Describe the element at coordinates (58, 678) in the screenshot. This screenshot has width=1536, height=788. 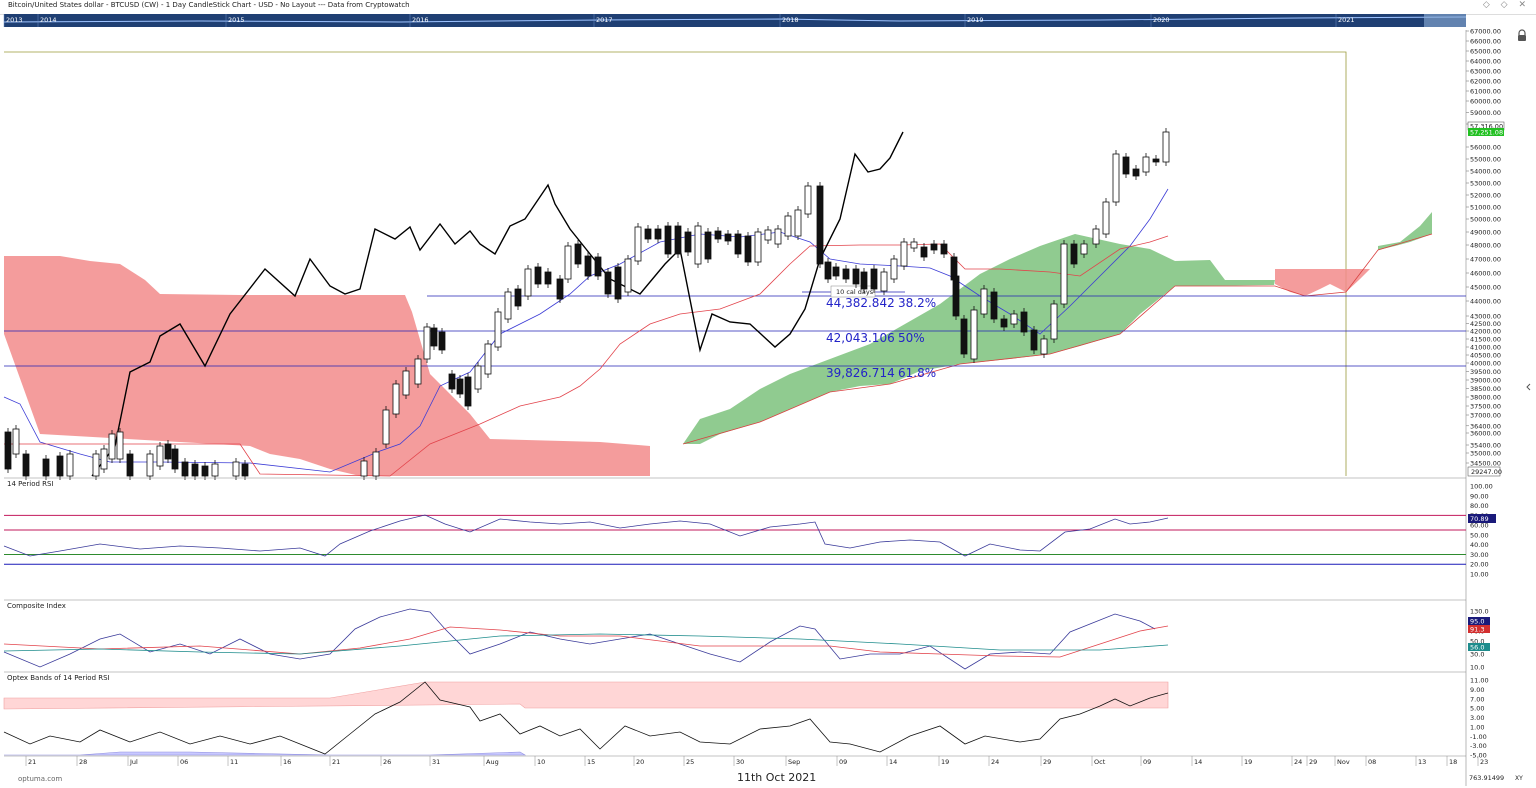
I see `optex-title: Optex Bands of 14 Period RSI` at that location.